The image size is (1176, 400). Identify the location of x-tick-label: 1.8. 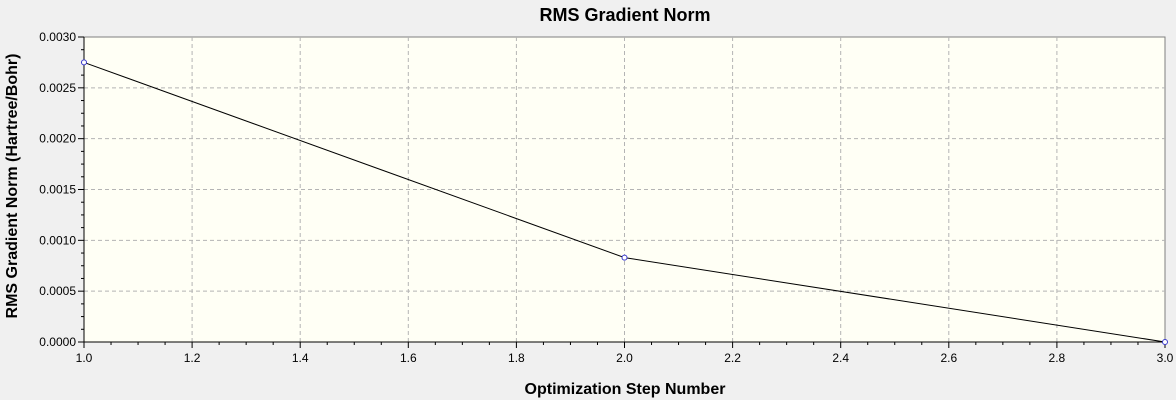
(516, 358).